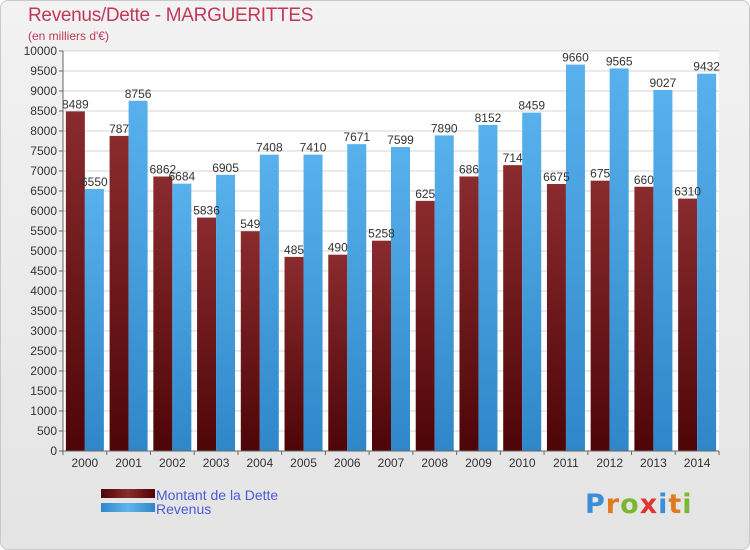 This screenshot has height=550, width=750. Describe the element at coordinates (522, 463) in the screenshot. I see `x-tick-label: 2010` at that location.